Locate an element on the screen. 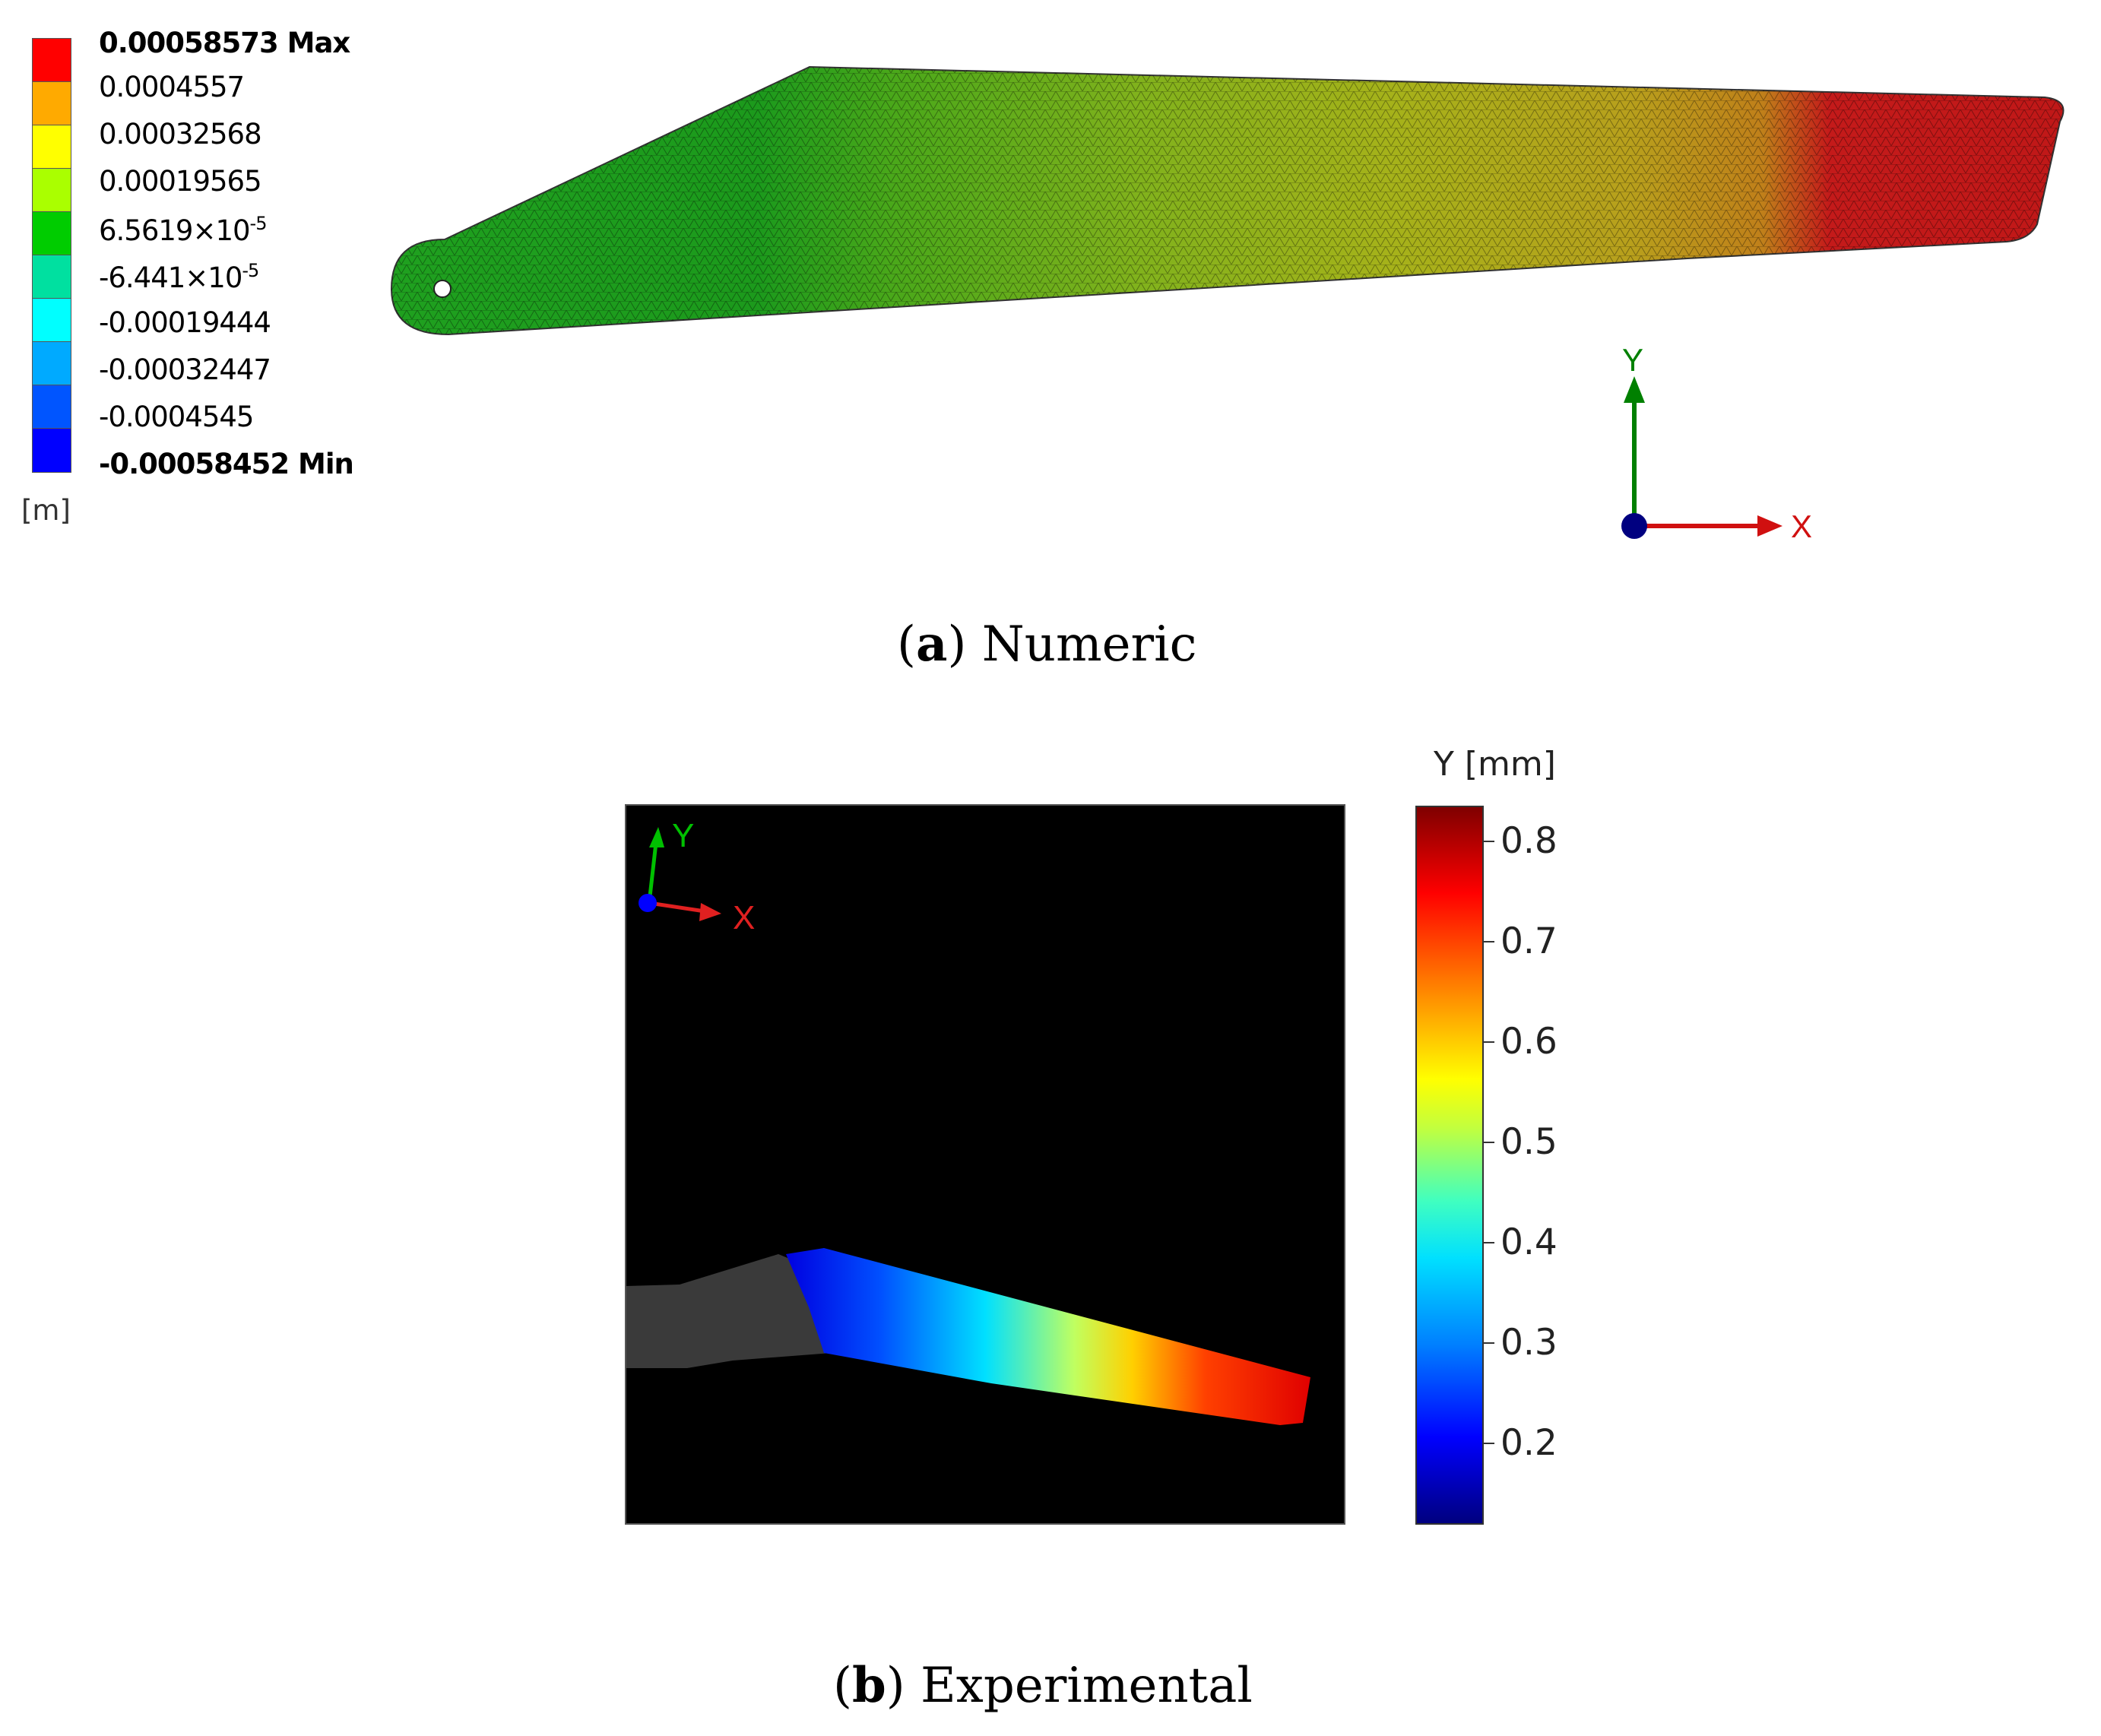 The image size is (2101, 1736). legend-label-max: 0.00058573 Max is located at coordinates (224, 43).